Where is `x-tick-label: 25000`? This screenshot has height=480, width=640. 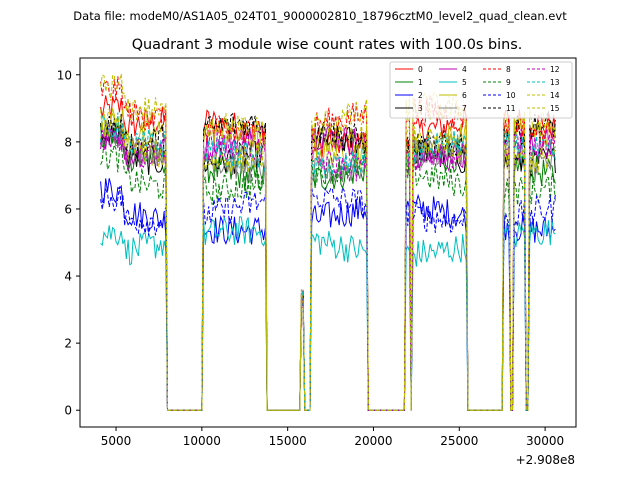 x-tick-label: 25000 is located at coordinates (459, 441).